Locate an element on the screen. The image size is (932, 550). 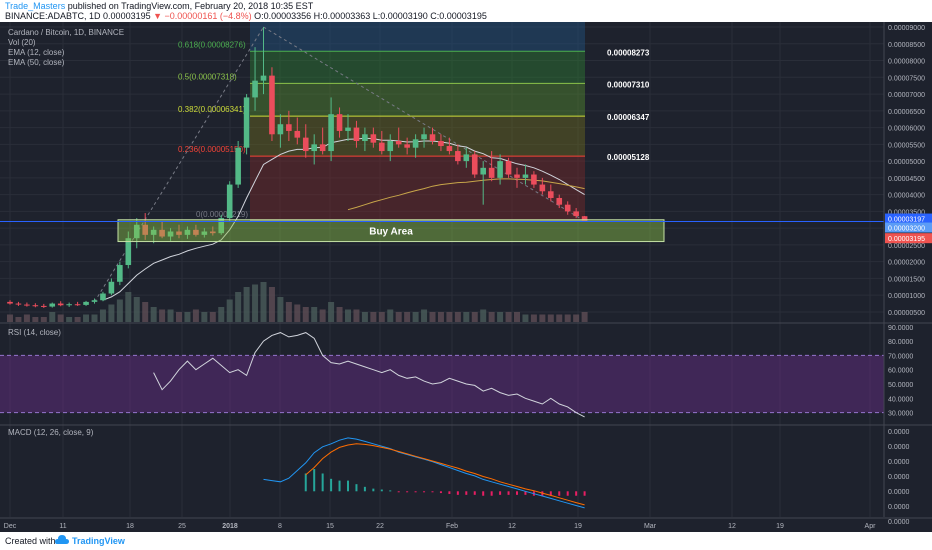
buy-area: Buy Area is located at coordinates (391, 231).